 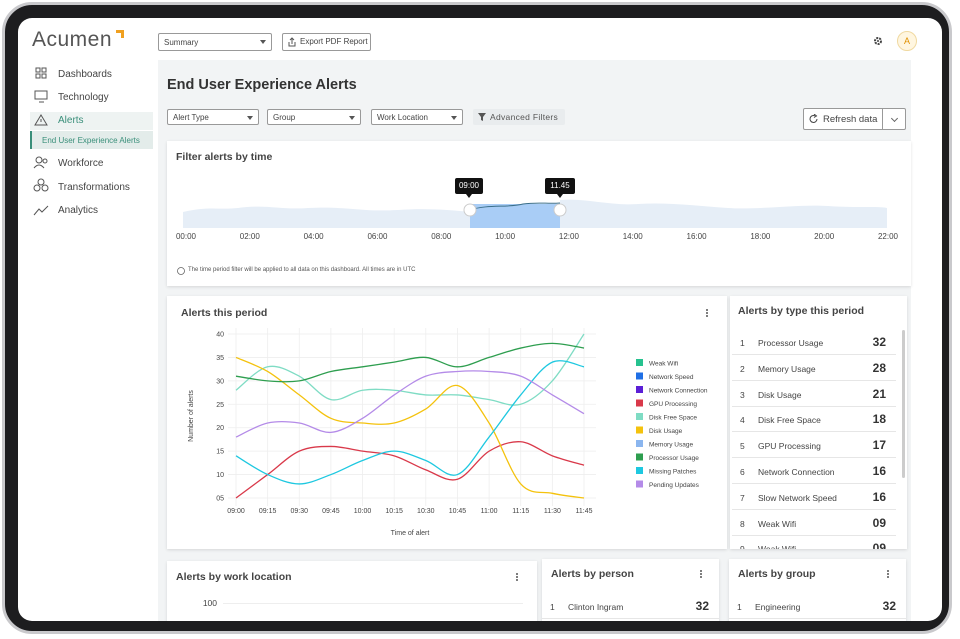 What do you see at coordinates (632, 236) in the screenshot?
I see `time-axis-label: 14:00` at bounding box center [632, 236].